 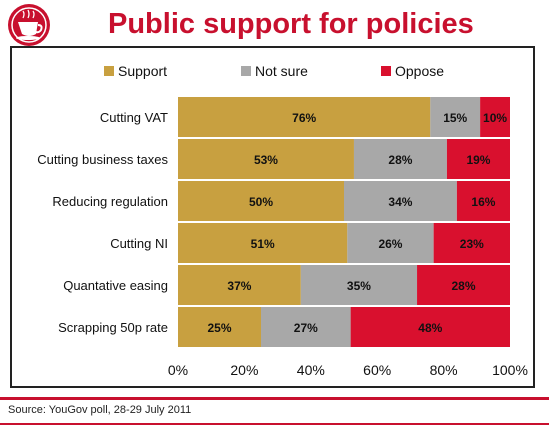 I want to click on data-label: 51%, so click(x=263, y=244).